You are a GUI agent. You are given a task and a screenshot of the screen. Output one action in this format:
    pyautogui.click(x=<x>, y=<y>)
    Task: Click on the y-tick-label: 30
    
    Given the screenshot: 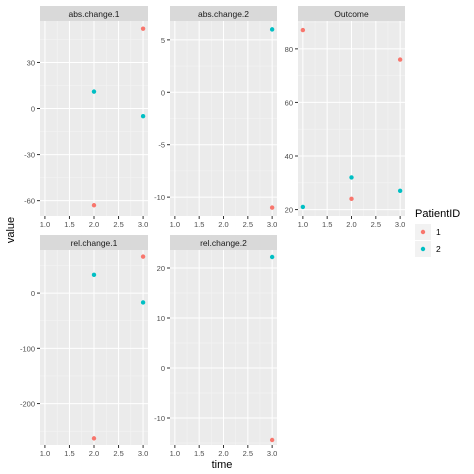 What is the action you would take?
    pyautogui.click(x=31, y=62)
    